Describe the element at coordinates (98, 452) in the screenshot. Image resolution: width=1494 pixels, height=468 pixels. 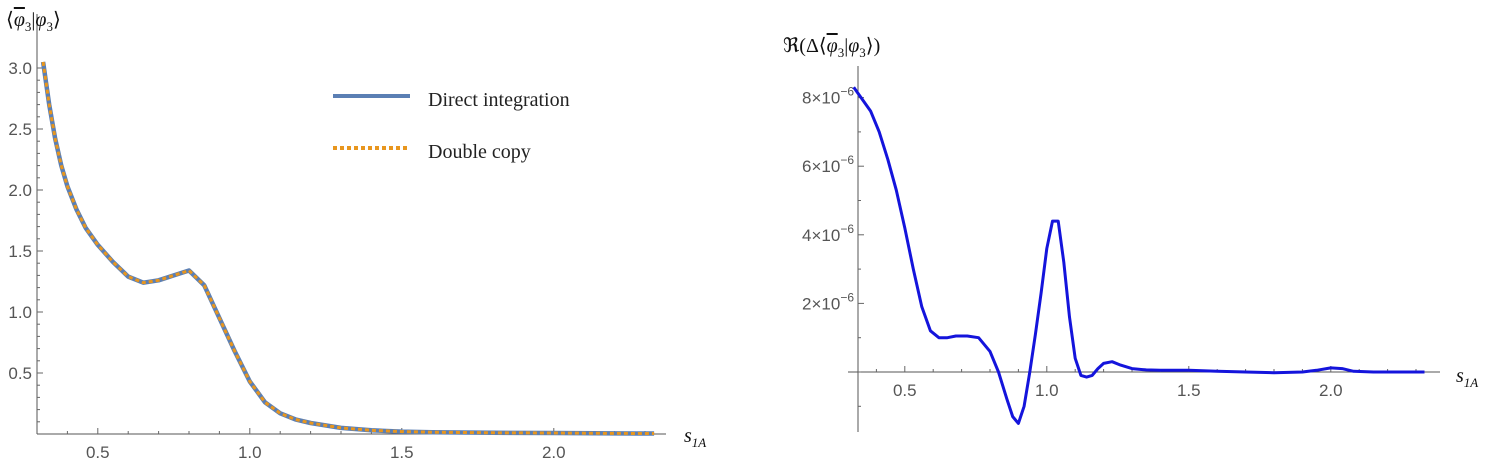
I see `left-x-tick-label: 0.5` at that location.